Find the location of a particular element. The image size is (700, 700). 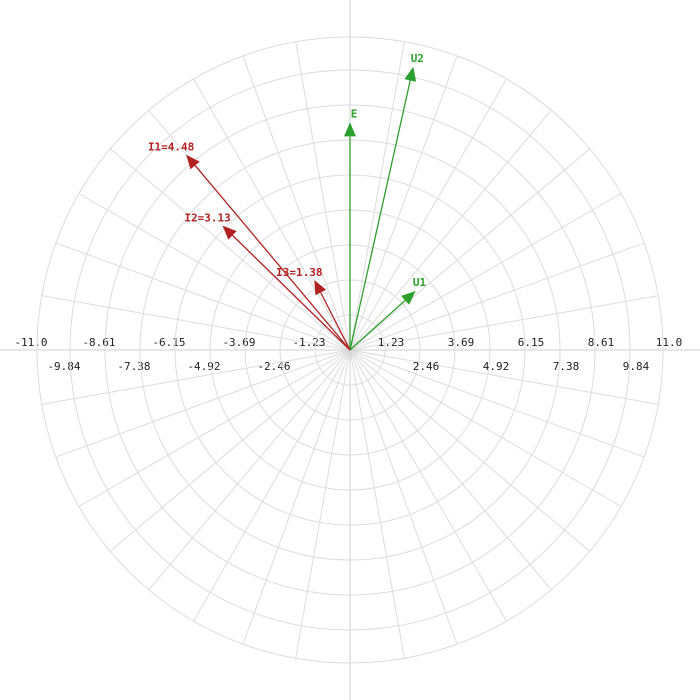

voltage-label: U1 is located at coordinates (420, 282).